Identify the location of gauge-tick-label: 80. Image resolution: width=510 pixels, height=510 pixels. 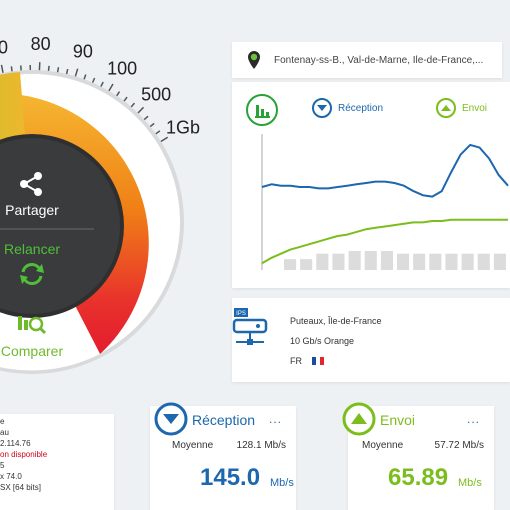
(41, 44).